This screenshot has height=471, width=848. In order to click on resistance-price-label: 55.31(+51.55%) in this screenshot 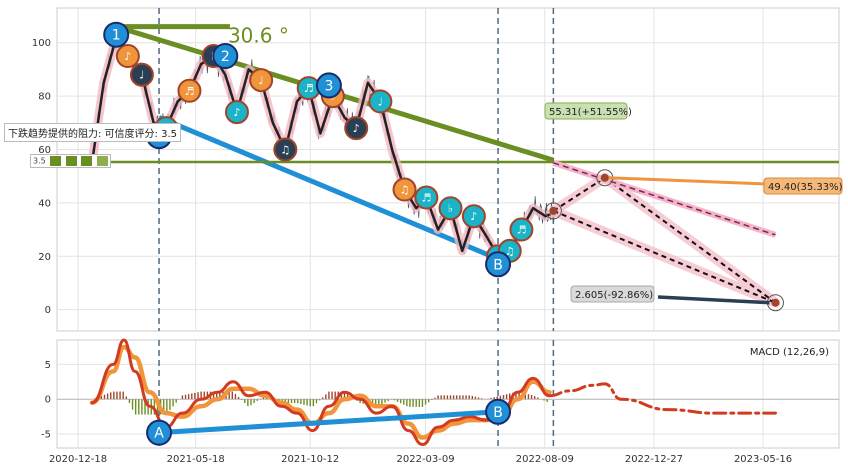, I will do `click(590, 112)`.